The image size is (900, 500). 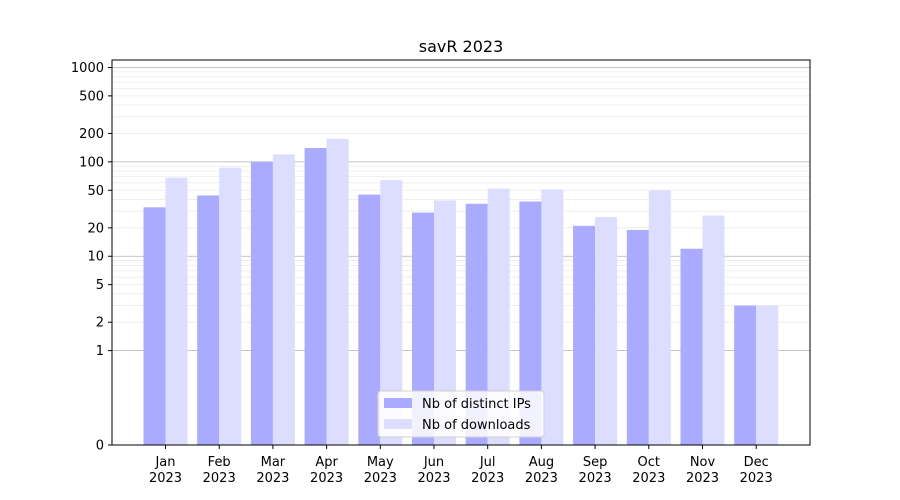 I want to click on x-tick-label: Nov 2023, so click(x=702, y=470).